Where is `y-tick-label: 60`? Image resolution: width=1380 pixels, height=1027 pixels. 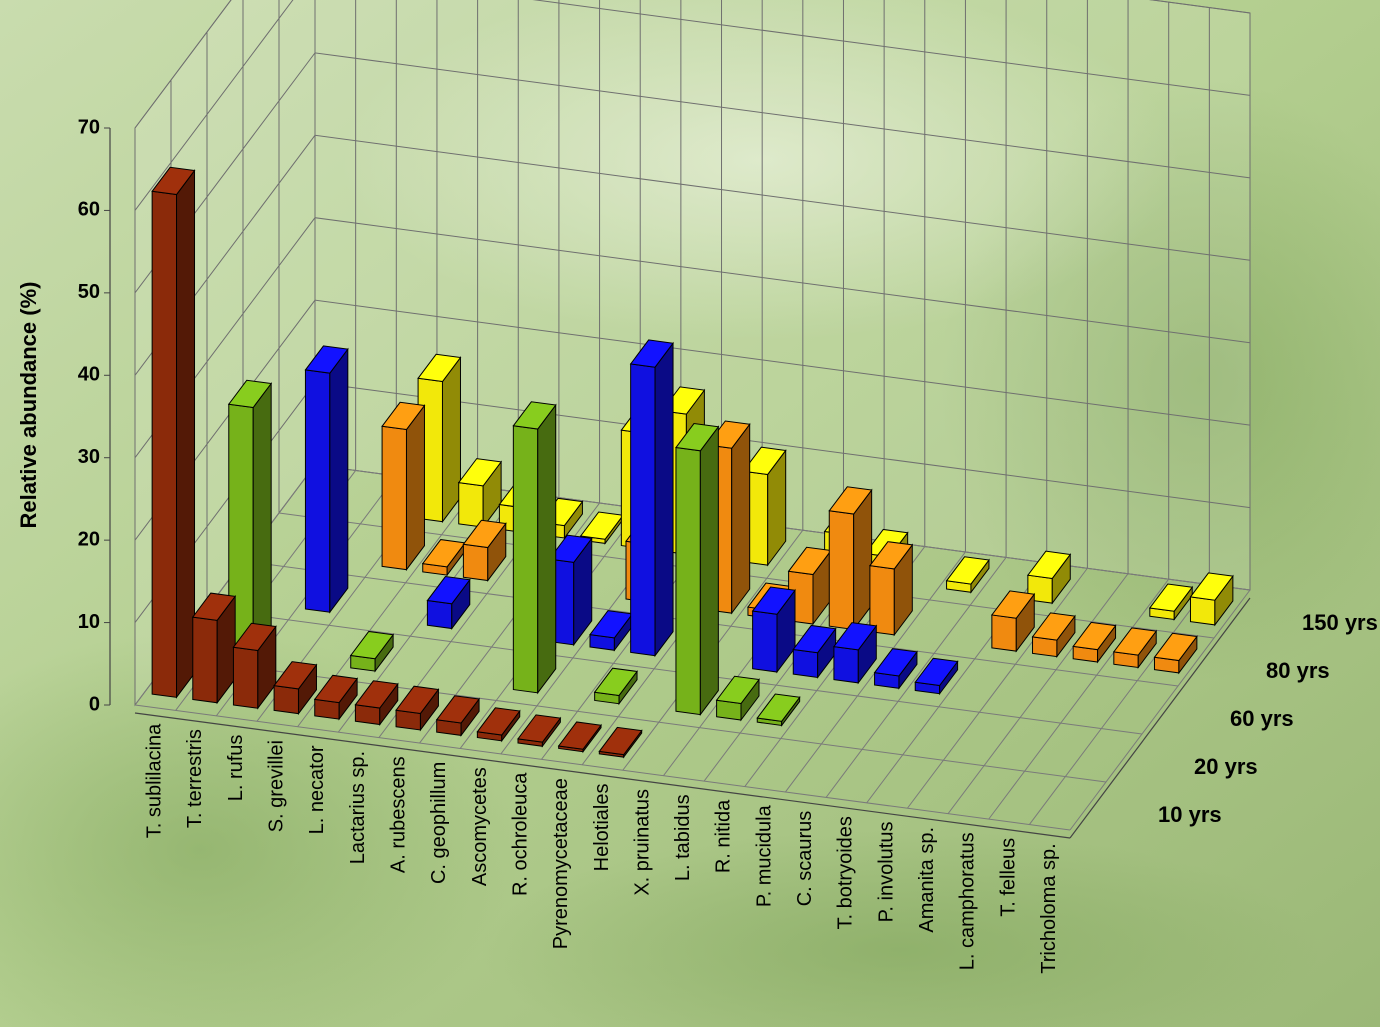
y-tick-label: 60 is located at coordinates (89, 210).